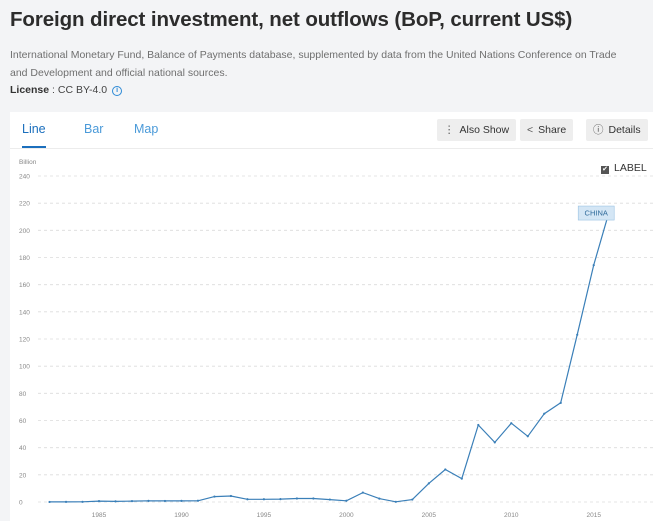 This screenshot has height=521, width=653. What do you see at coordinates (24, 312) in the screenshot?
I see `y-tick-label: 140` at bounding box center [24, 312].